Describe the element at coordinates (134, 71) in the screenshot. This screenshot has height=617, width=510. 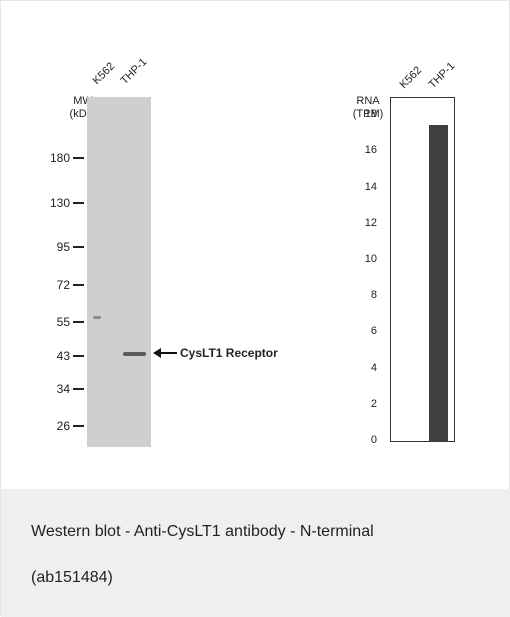
I see `blot-lane-label-thp1: THP-1` at that location.